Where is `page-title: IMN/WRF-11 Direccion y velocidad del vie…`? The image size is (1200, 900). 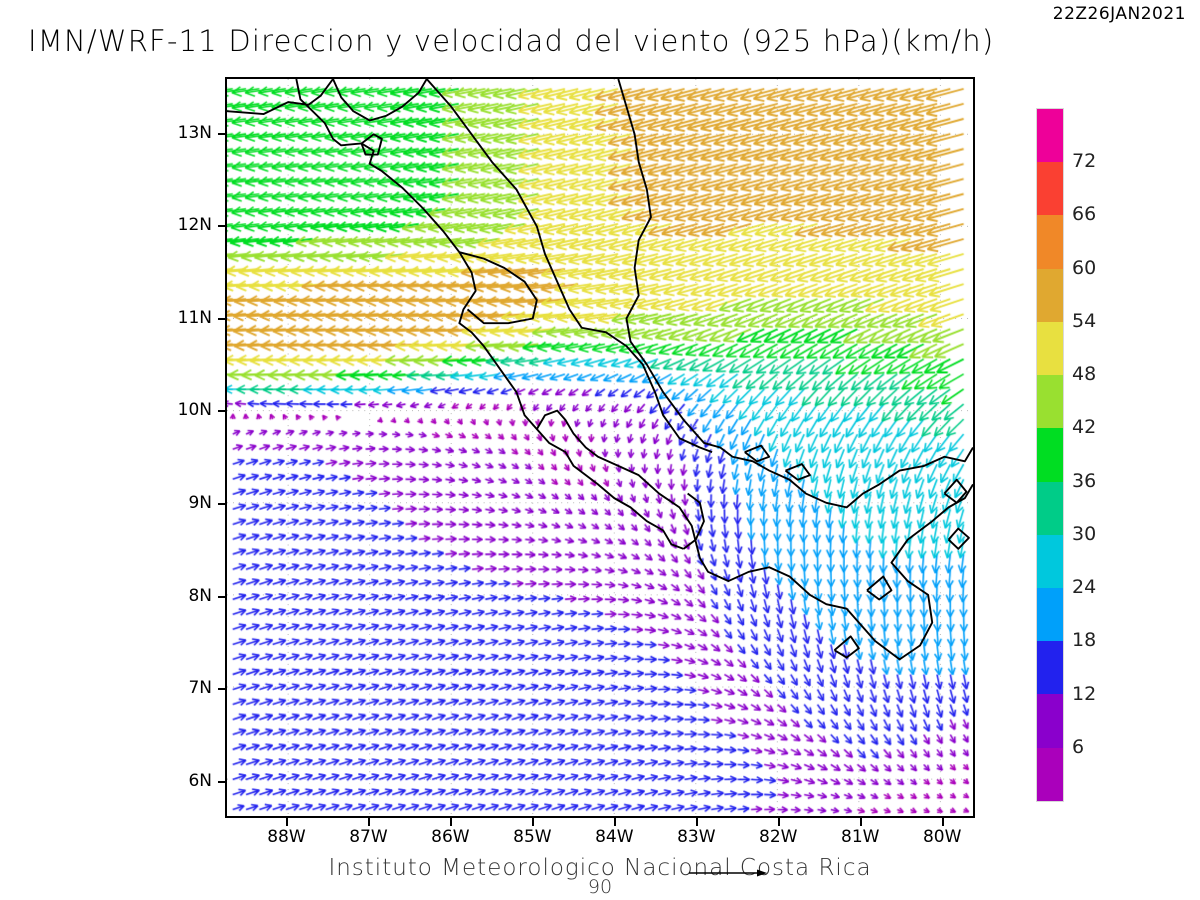
page-title: IMN/WRF-11 Direccion y velocidad del vie… is located at coordinates (511, 41).